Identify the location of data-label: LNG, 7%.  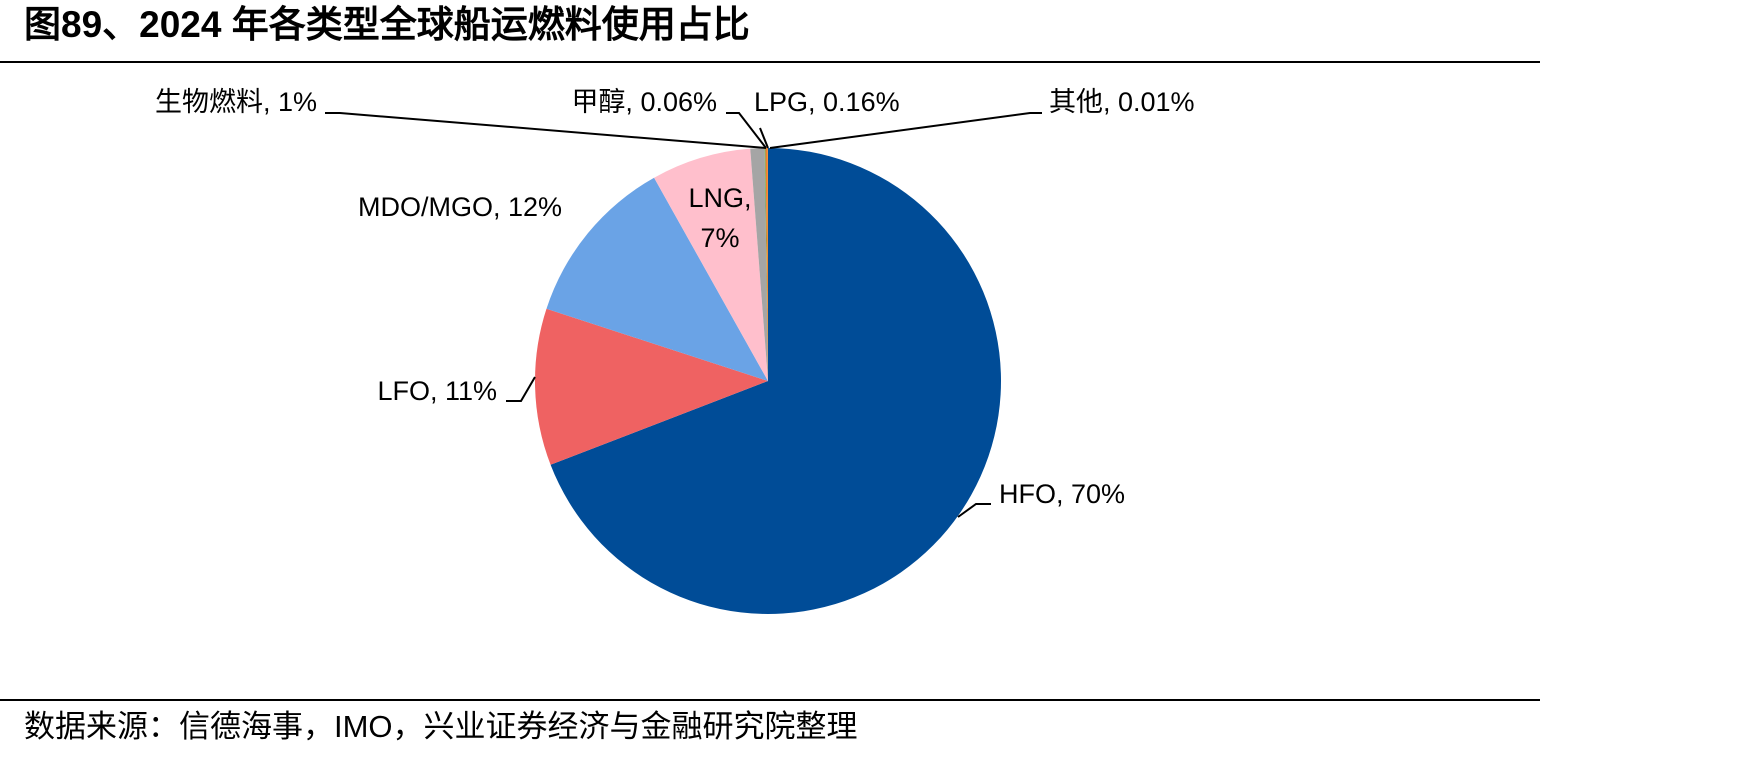
(719, 218).